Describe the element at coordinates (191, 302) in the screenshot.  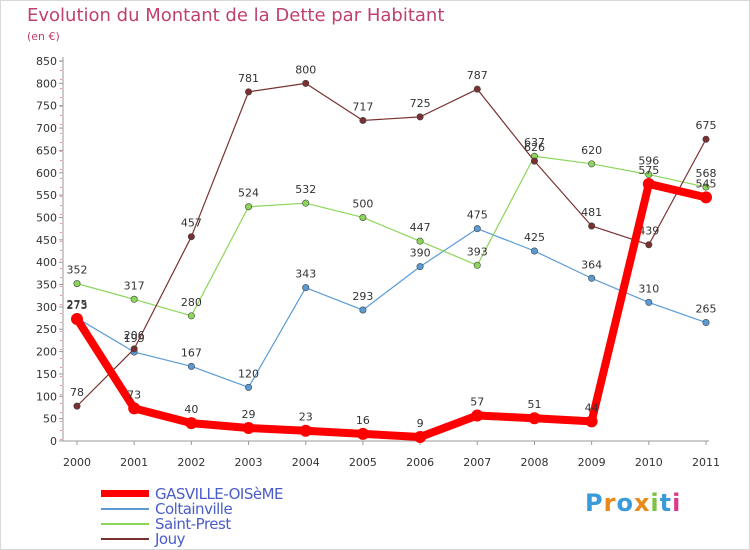
I see `data-label: 280` at that location.